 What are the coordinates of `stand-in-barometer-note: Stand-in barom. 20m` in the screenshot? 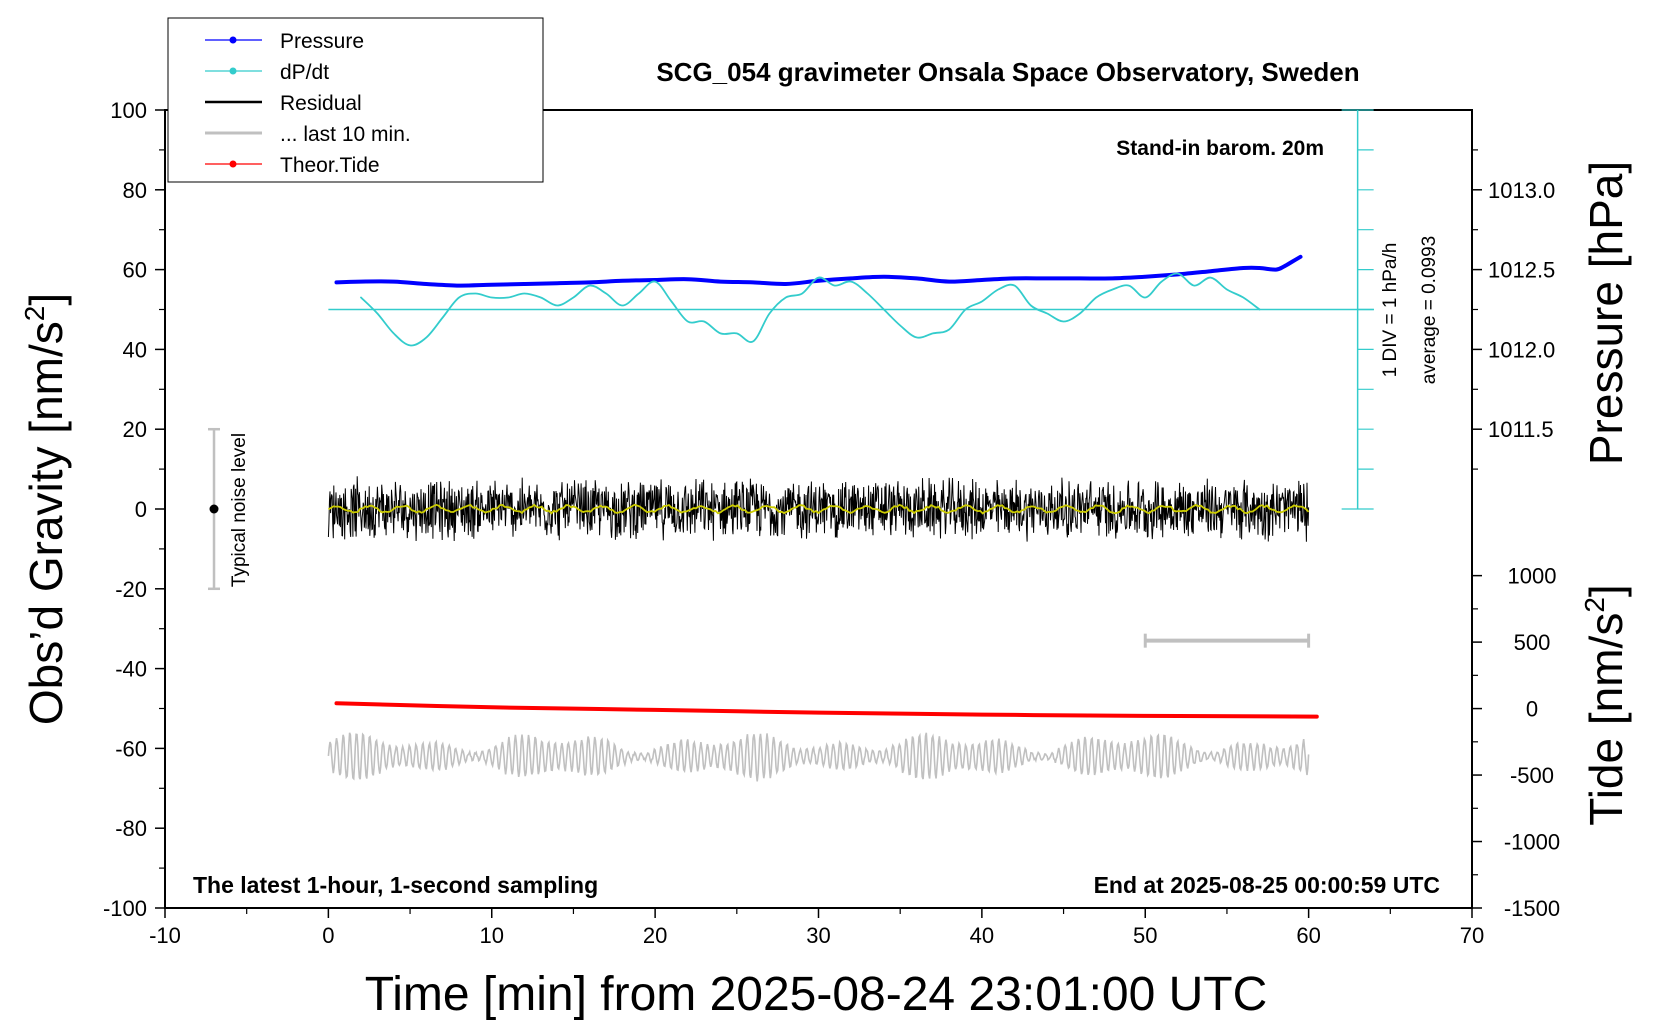 It's located at (1220, 148).